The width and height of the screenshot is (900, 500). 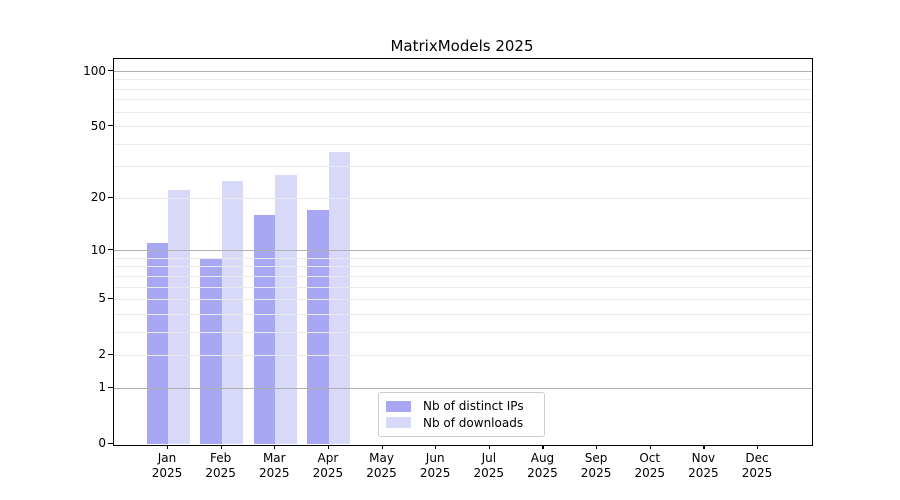 I want to click on x-tick-label-jul: Jul 2025, so click(x=489, y=465).